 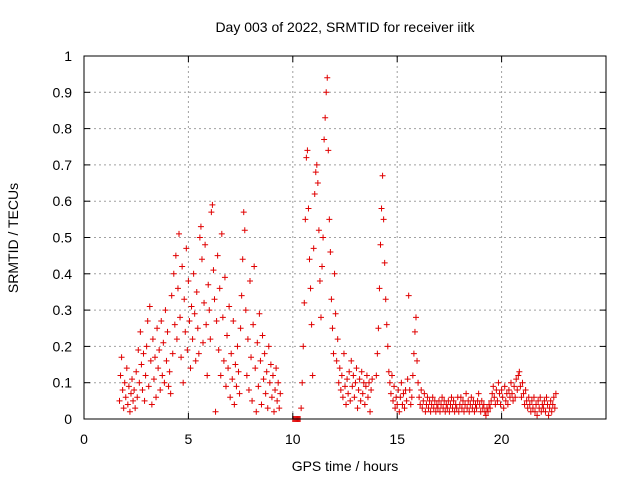 I want to click on y-tick-label: 1, so click(x=68, y=56).